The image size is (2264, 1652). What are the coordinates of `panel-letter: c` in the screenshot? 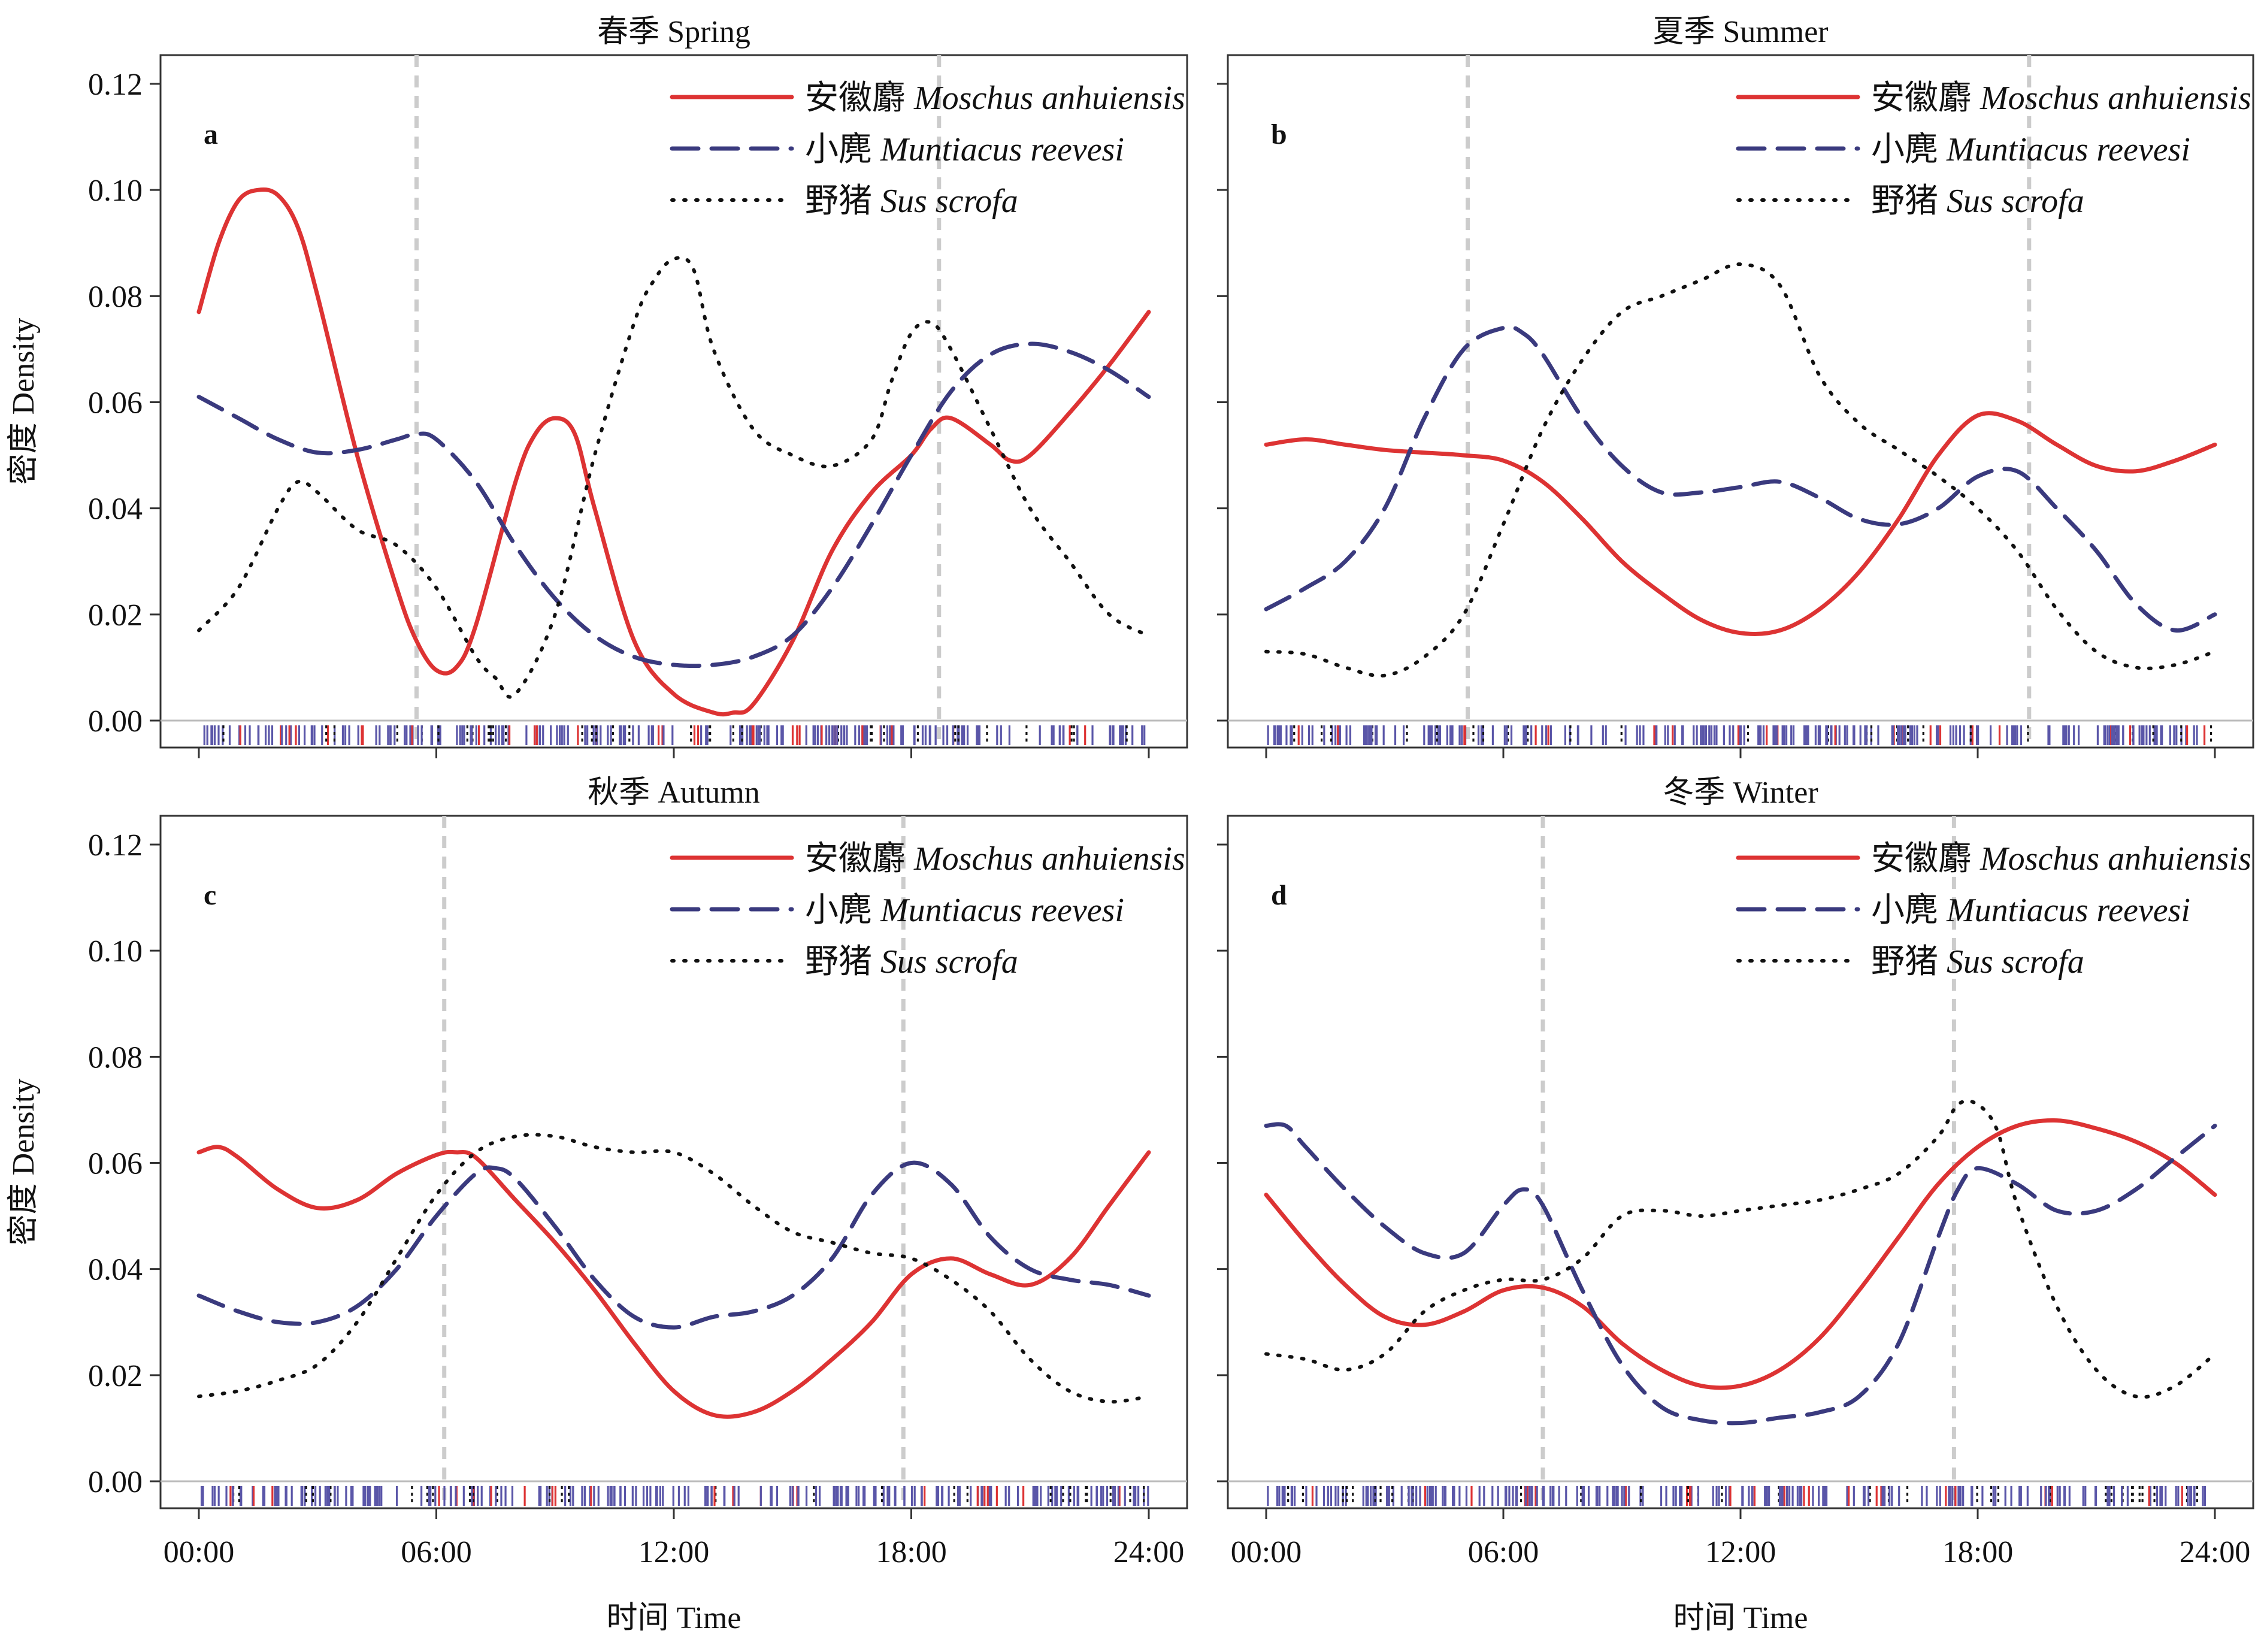 It's located at (210, 895).